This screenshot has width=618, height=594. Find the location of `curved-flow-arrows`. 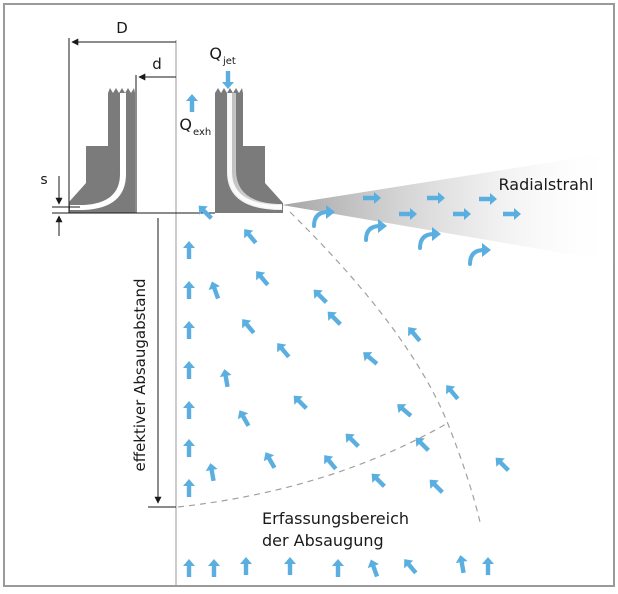

curved-flow-arrows is located at coordinates (401, 235).